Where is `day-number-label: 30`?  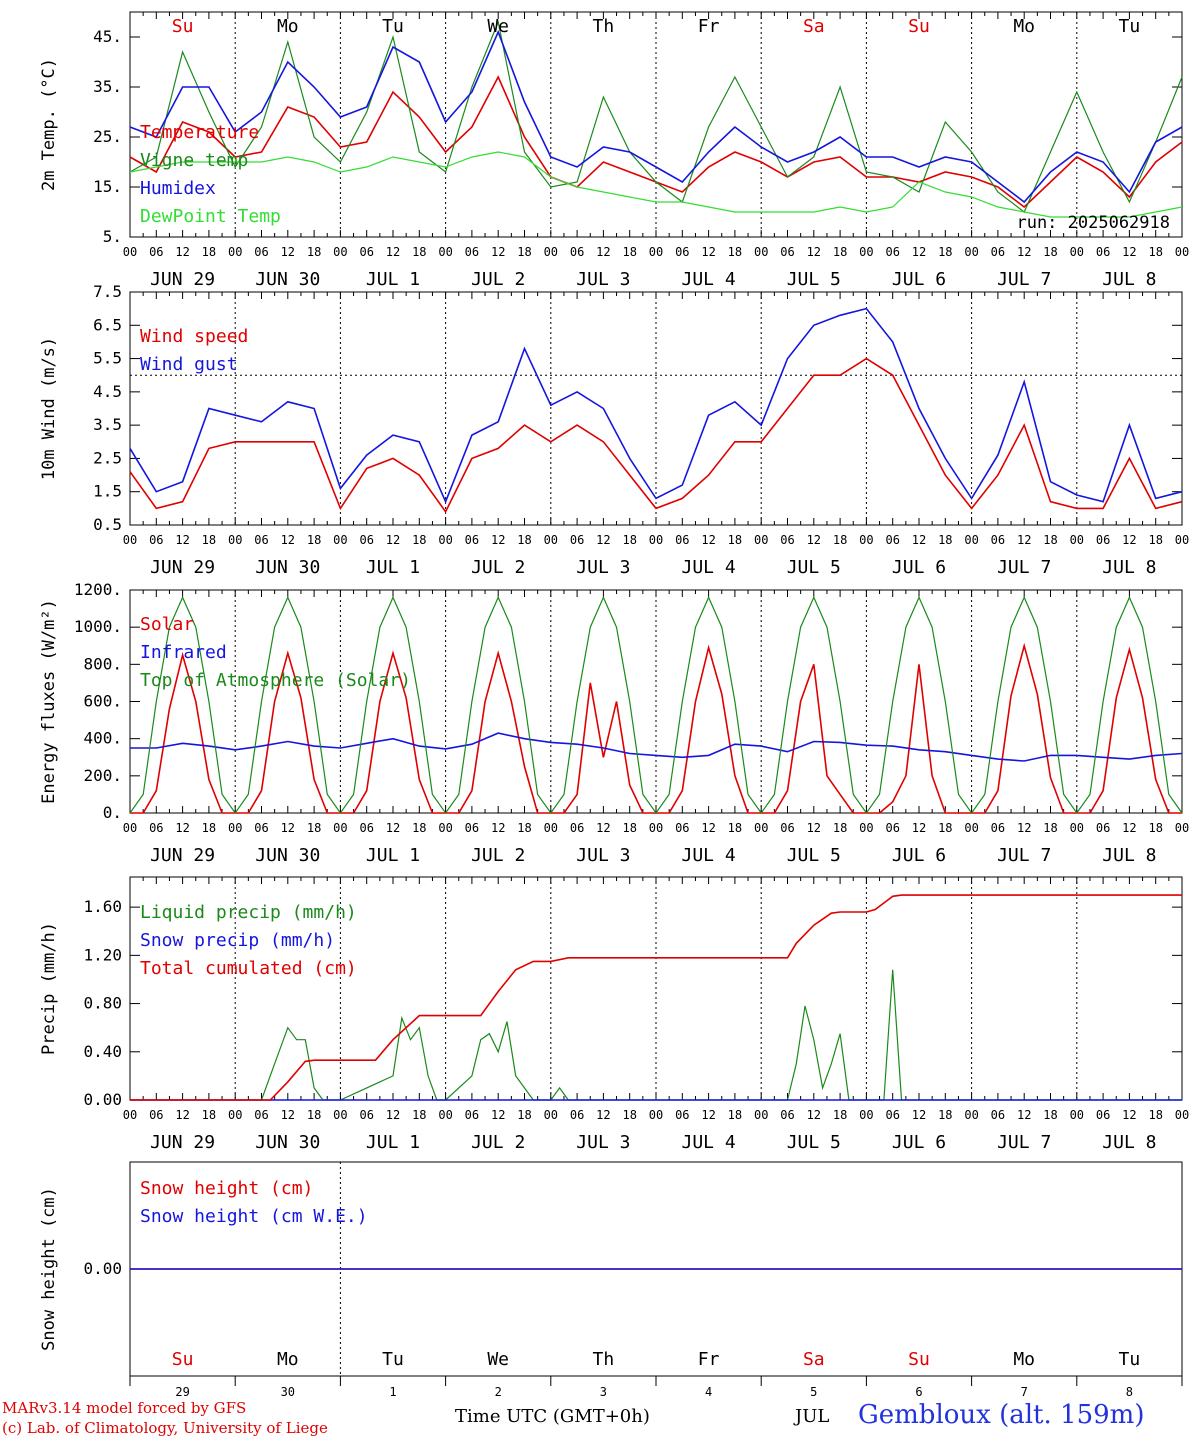 day-number-label: 30 is located at coordinates (288, 1392).